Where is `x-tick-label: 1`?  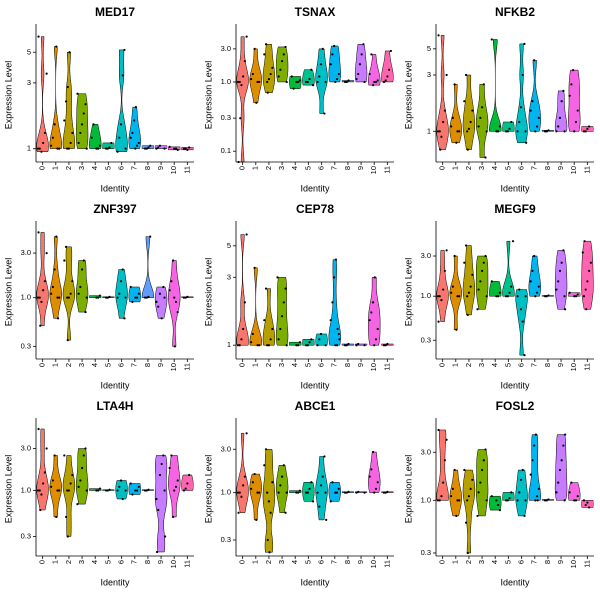 x-tick-label: 1 is located at coordinates (55, 562).